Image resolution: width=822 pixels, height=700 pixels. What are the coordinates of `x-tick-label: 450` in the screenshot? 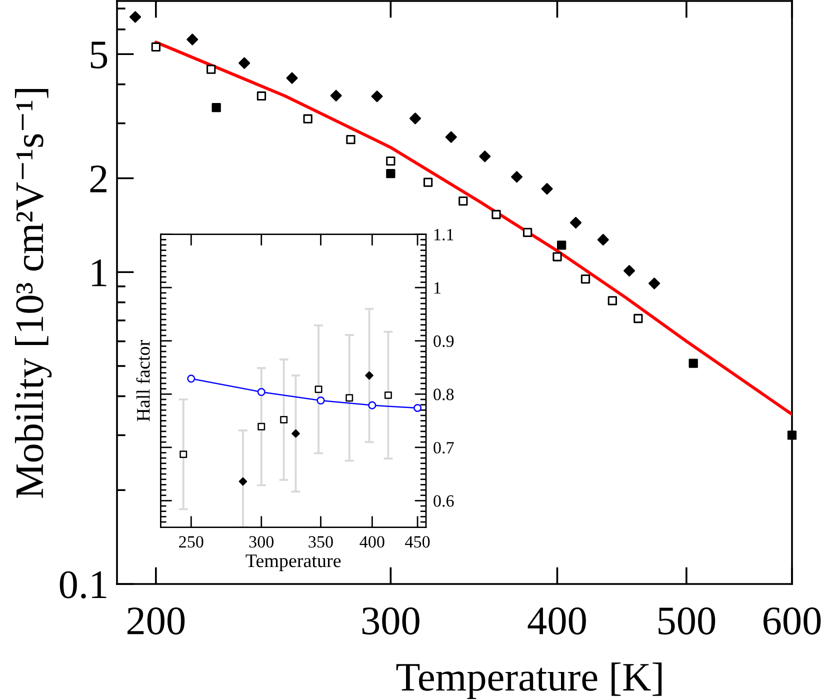 It's located at (417, 542).